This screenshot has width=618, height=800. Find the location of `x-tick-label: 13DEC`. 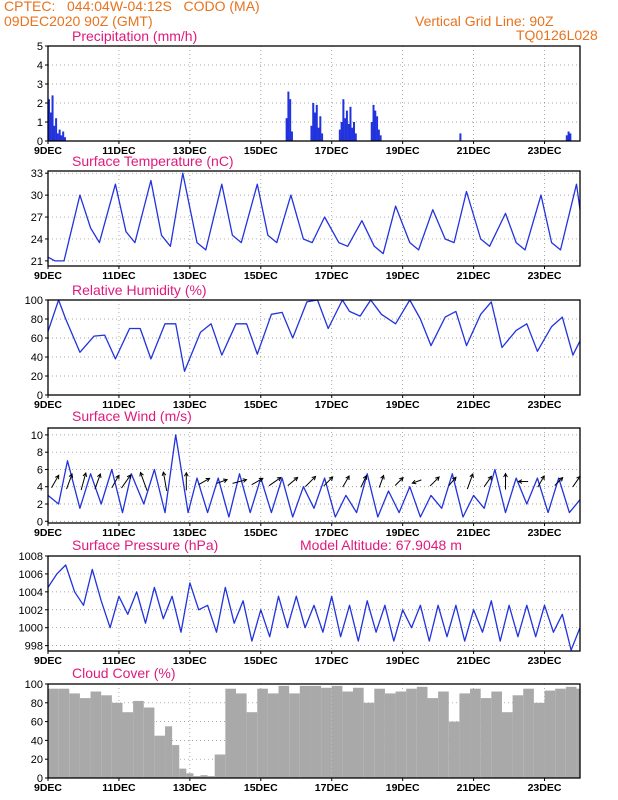

x-tick-label: 13DEC is located at coordinates (190, 151).